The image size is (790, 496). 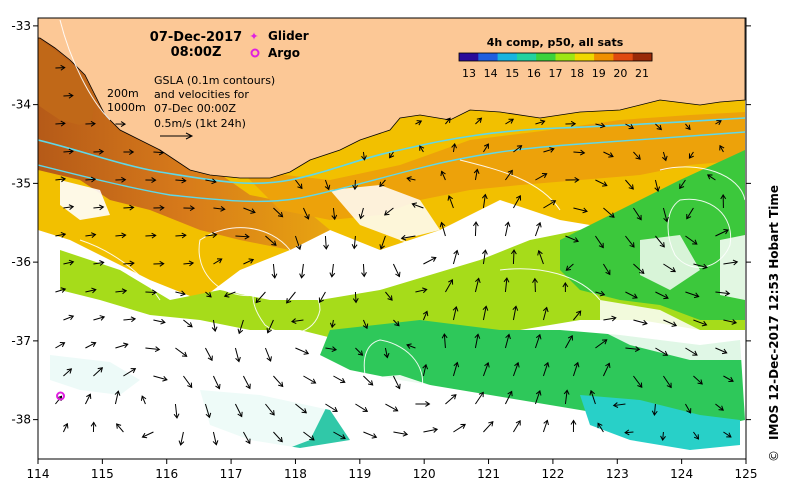 I want to click on y-tick-label: -36, so click(x=21, y=262).